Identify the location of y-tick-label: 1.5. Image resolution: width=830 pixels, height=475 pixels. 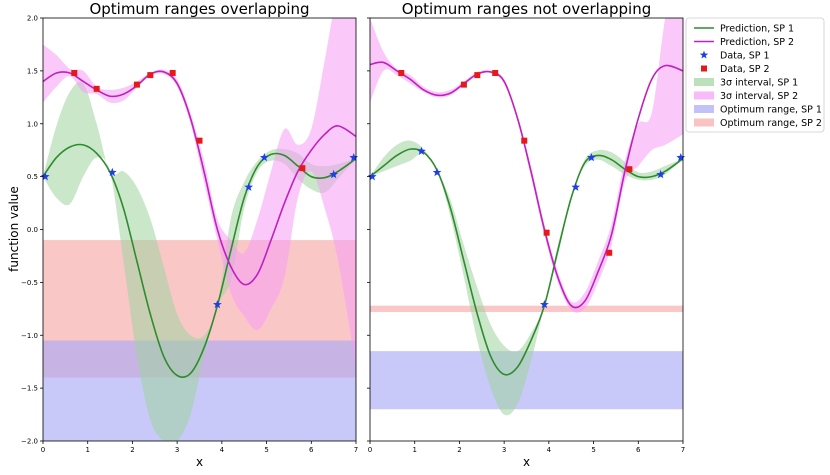
(32, 71).